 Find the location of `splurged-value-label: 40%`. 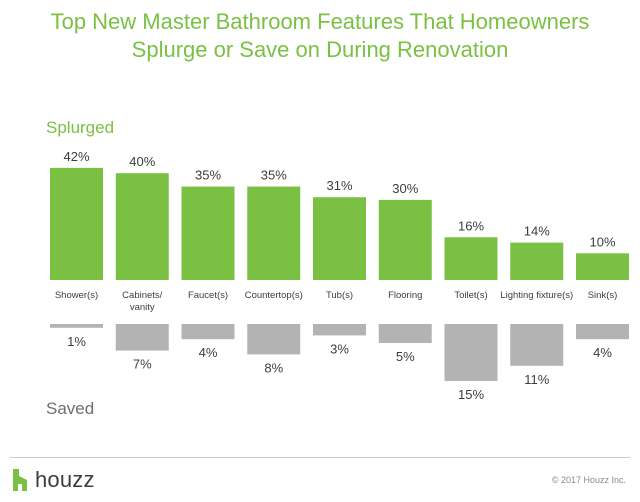

splurged-value-label: 40% is located at coordinates (142, 161).